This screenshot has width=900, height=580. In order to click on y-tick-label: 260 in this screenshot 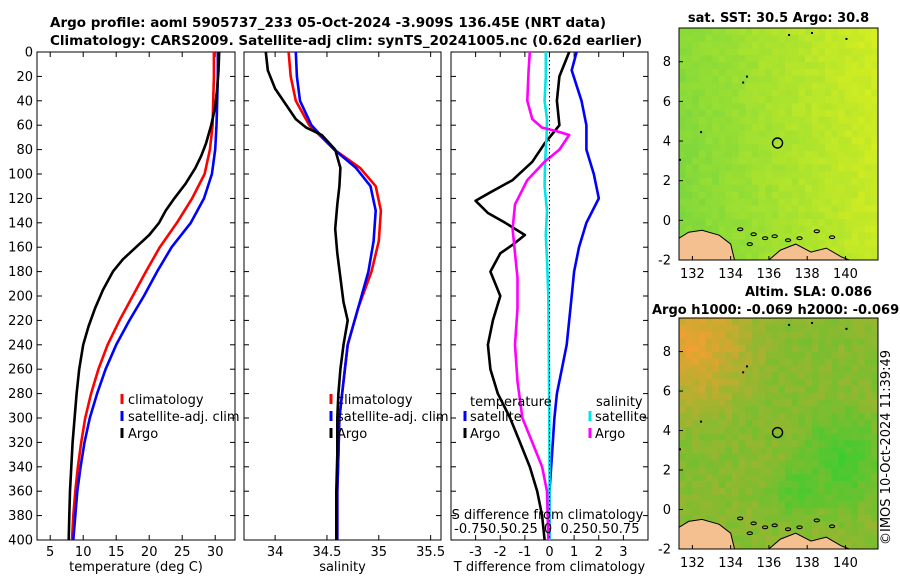, I will do `click(20, 370)`.